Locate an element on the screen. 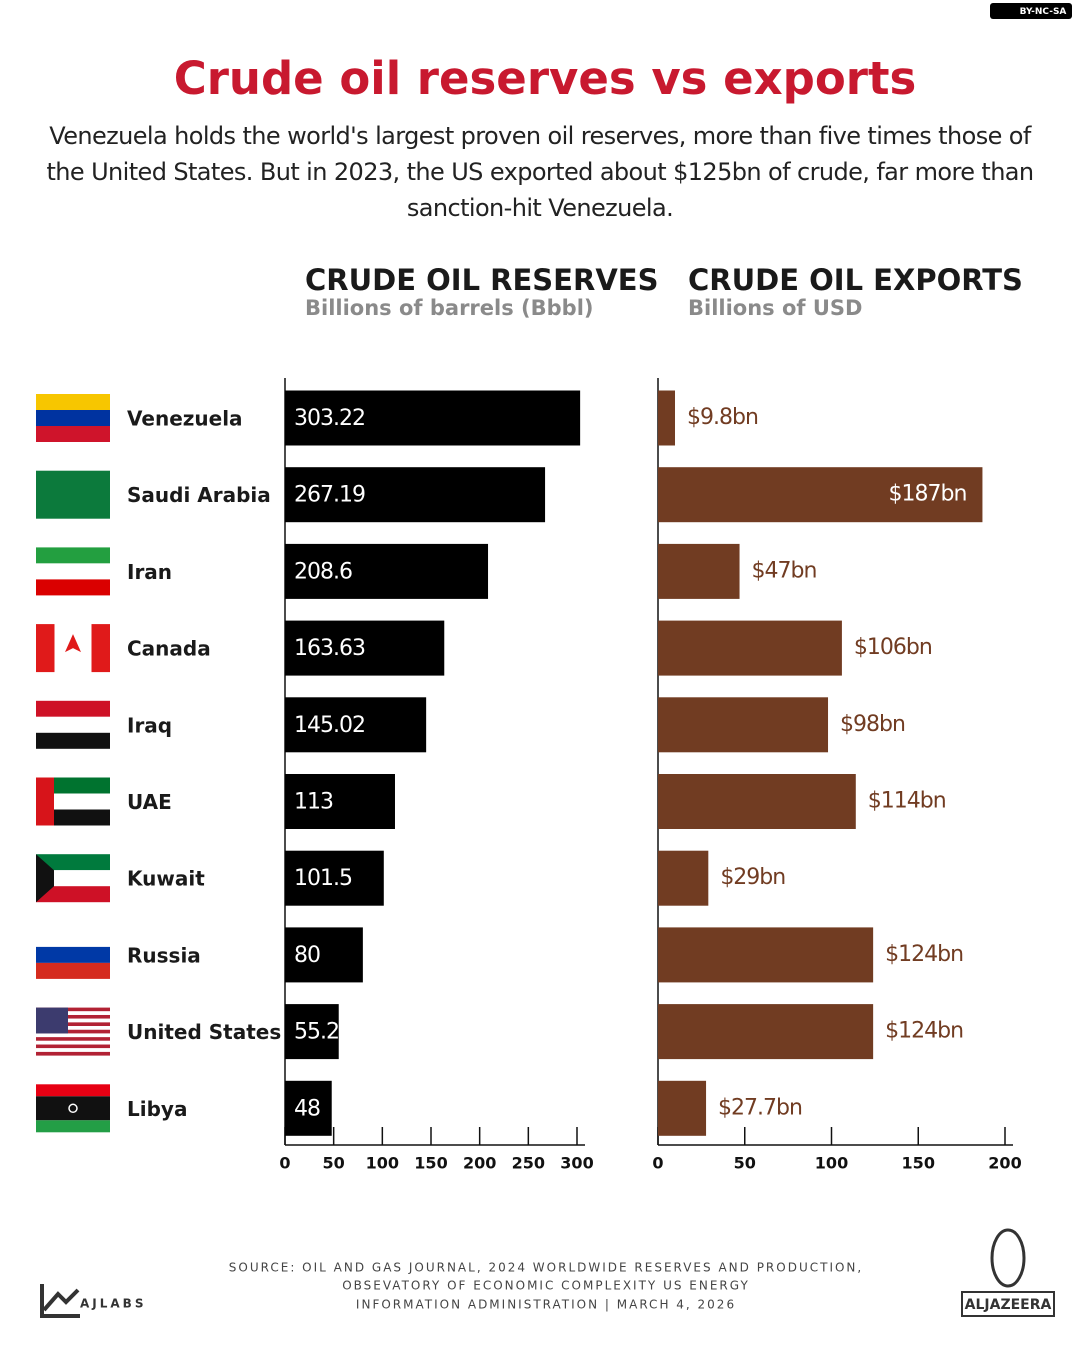 This screenshot has height=1350, width=1080. x-tick-label: 250 is located at coordinates (528, 1163).